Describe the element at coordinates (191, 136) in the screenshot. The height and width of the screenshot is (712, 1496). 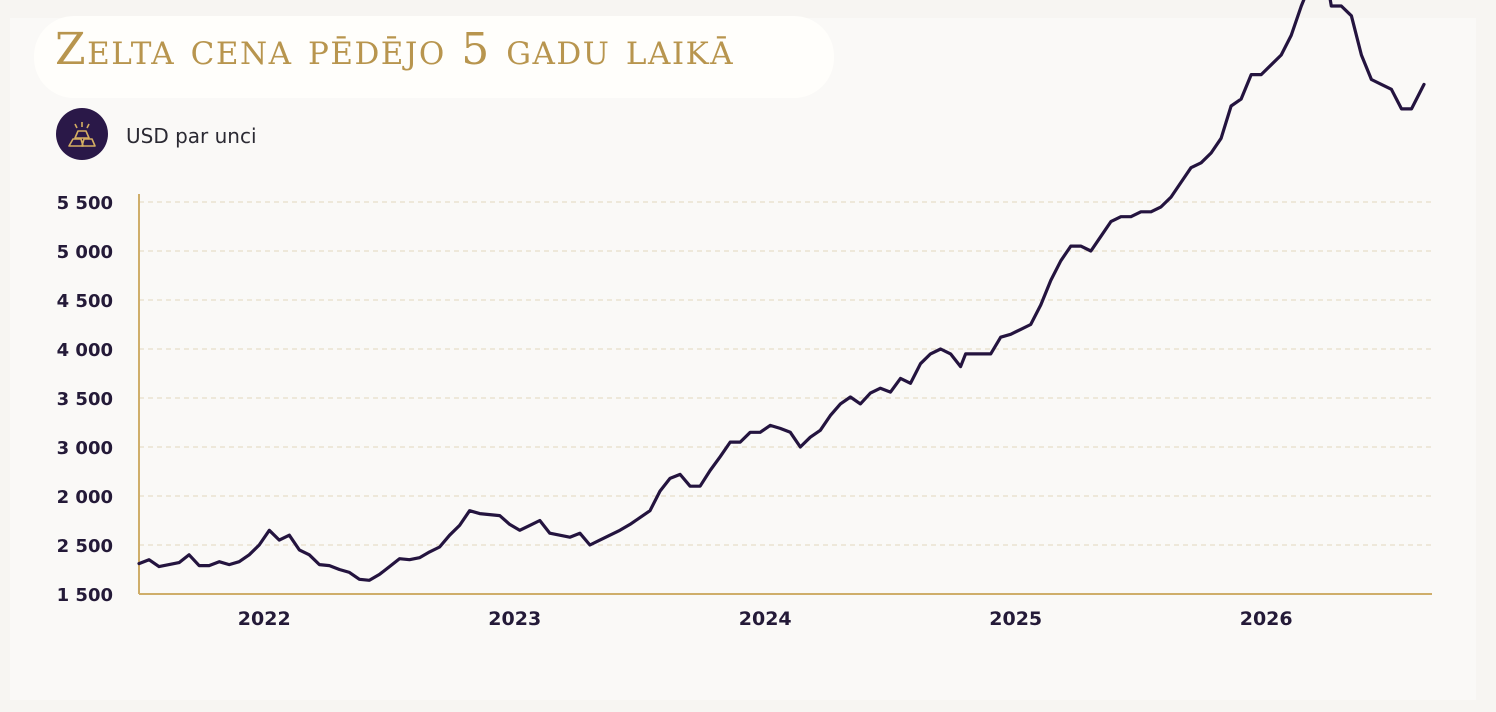
I see `unit-label: USD par unci` at that location.